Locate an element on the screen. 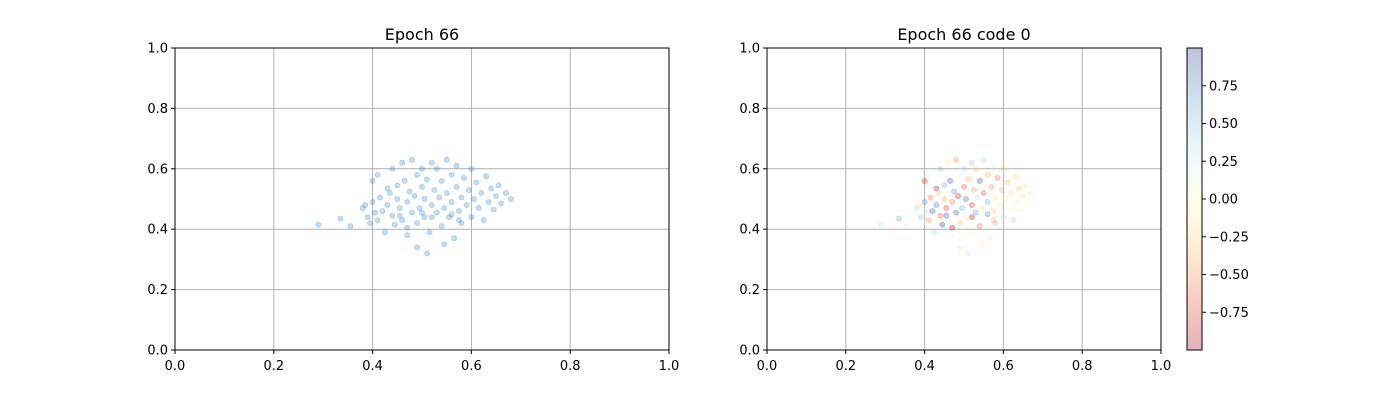 This screenshot has width=1400, height=400. colorbar: −0.75 −0.50 −0.25 0.00 0.25 0.50 0.75 is located at coordinates (1217, 199).